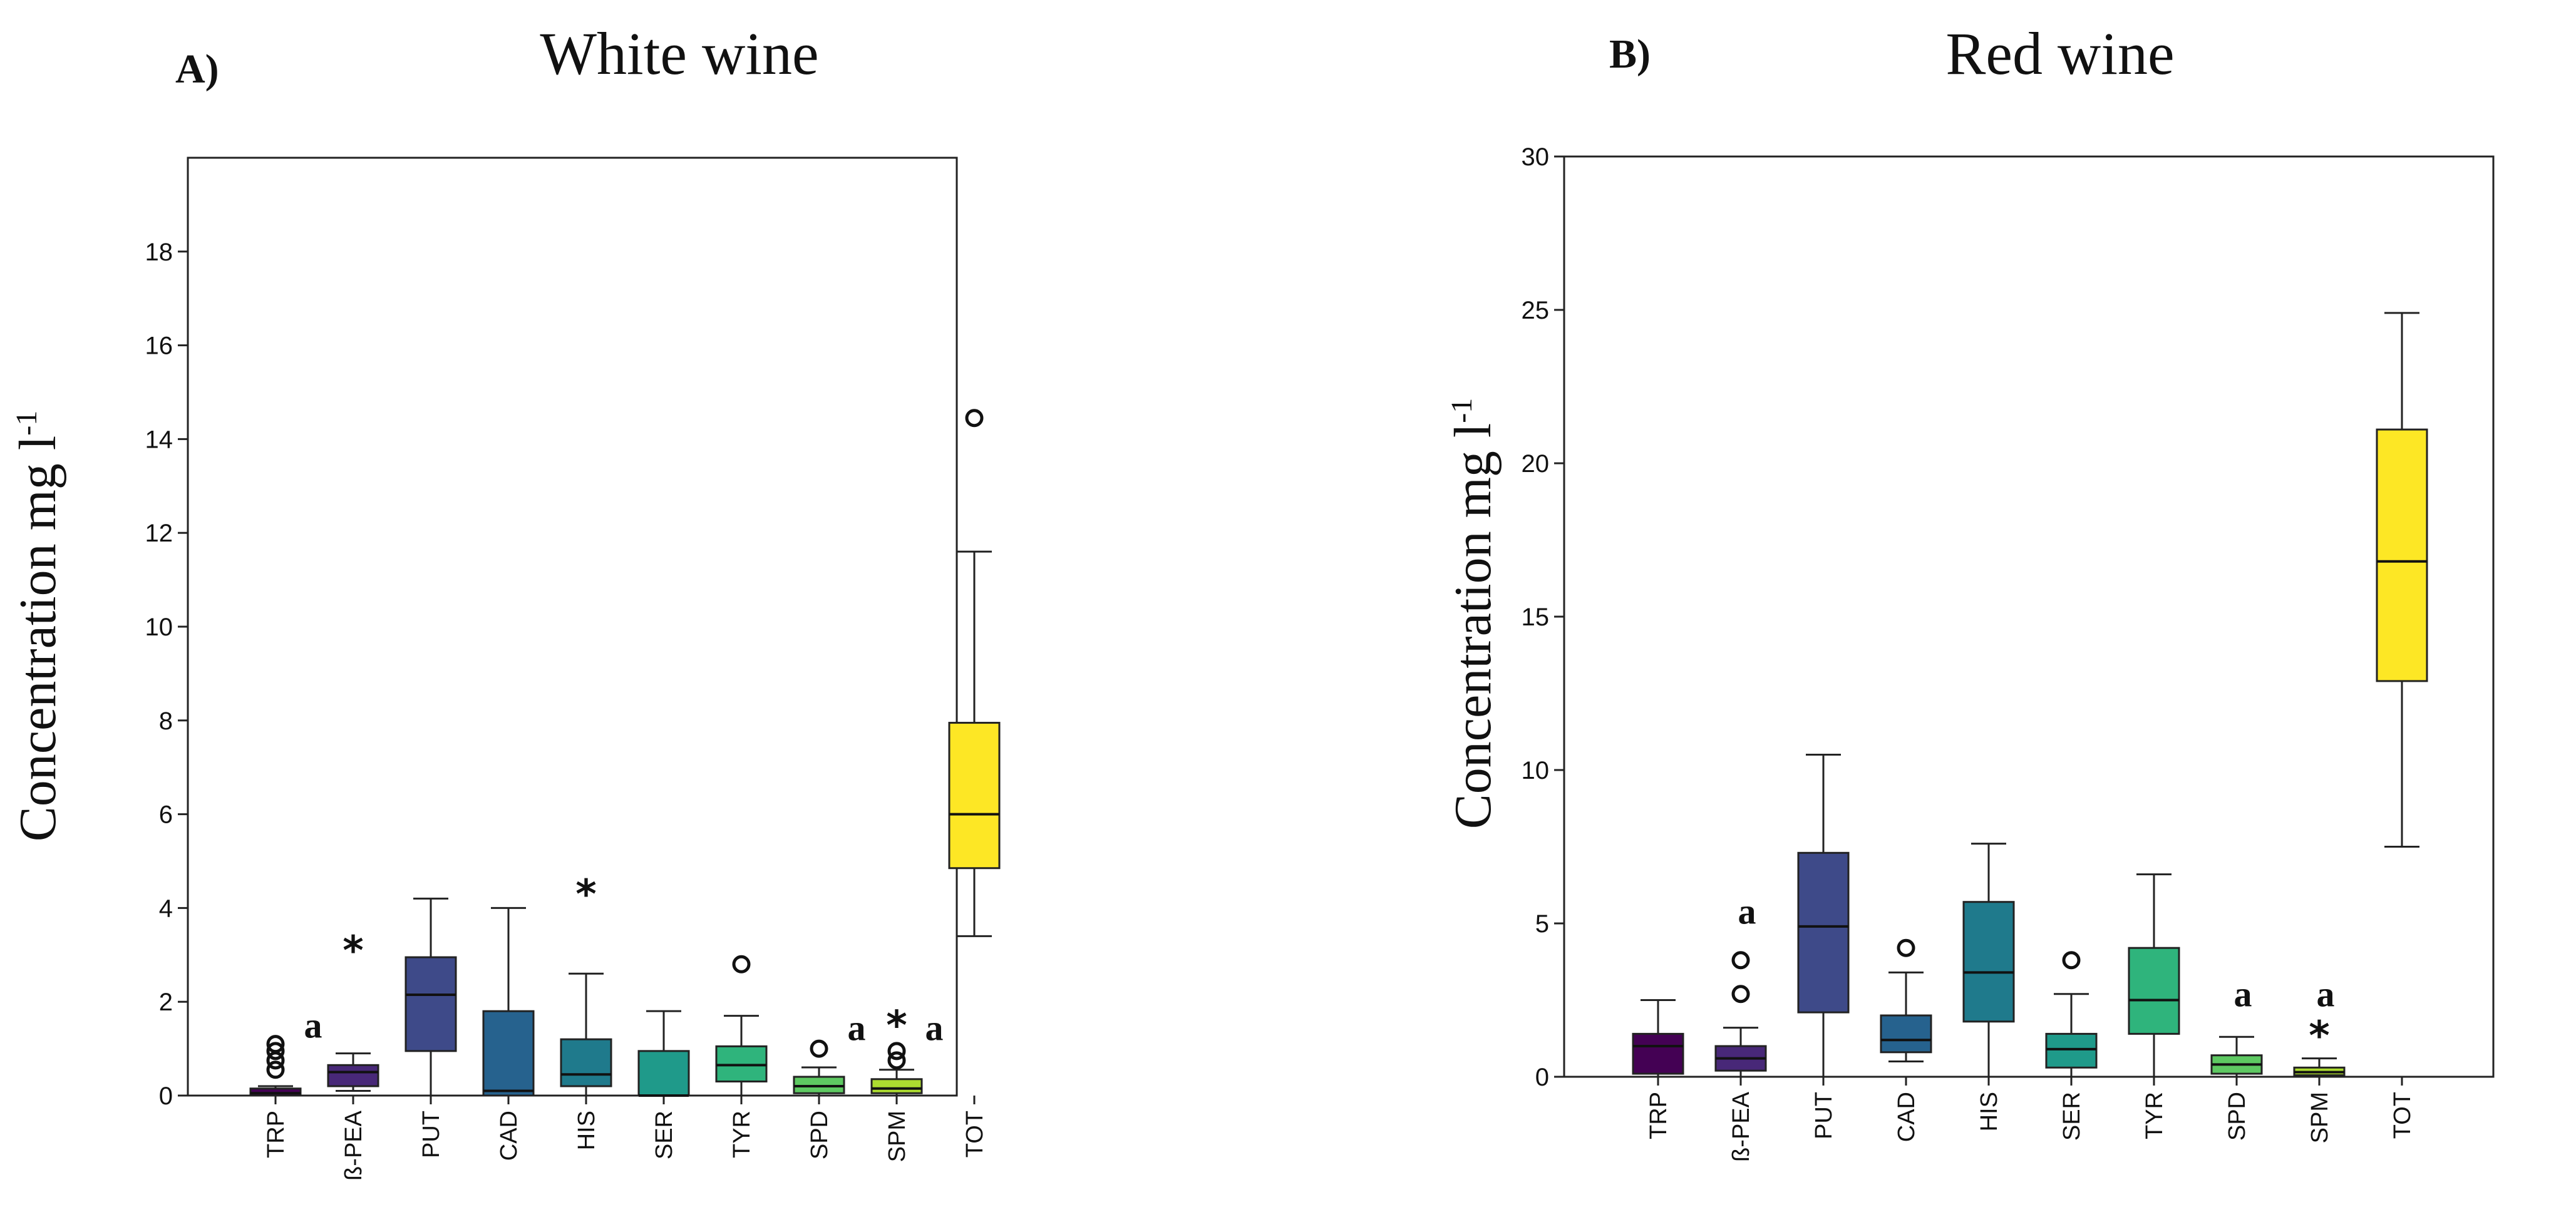 The width and height of the screenshot is (2576, 1212). Describe the element at coordinates (166, 1002) in the screenshot. I see `y-tick-label: 2` at that location.